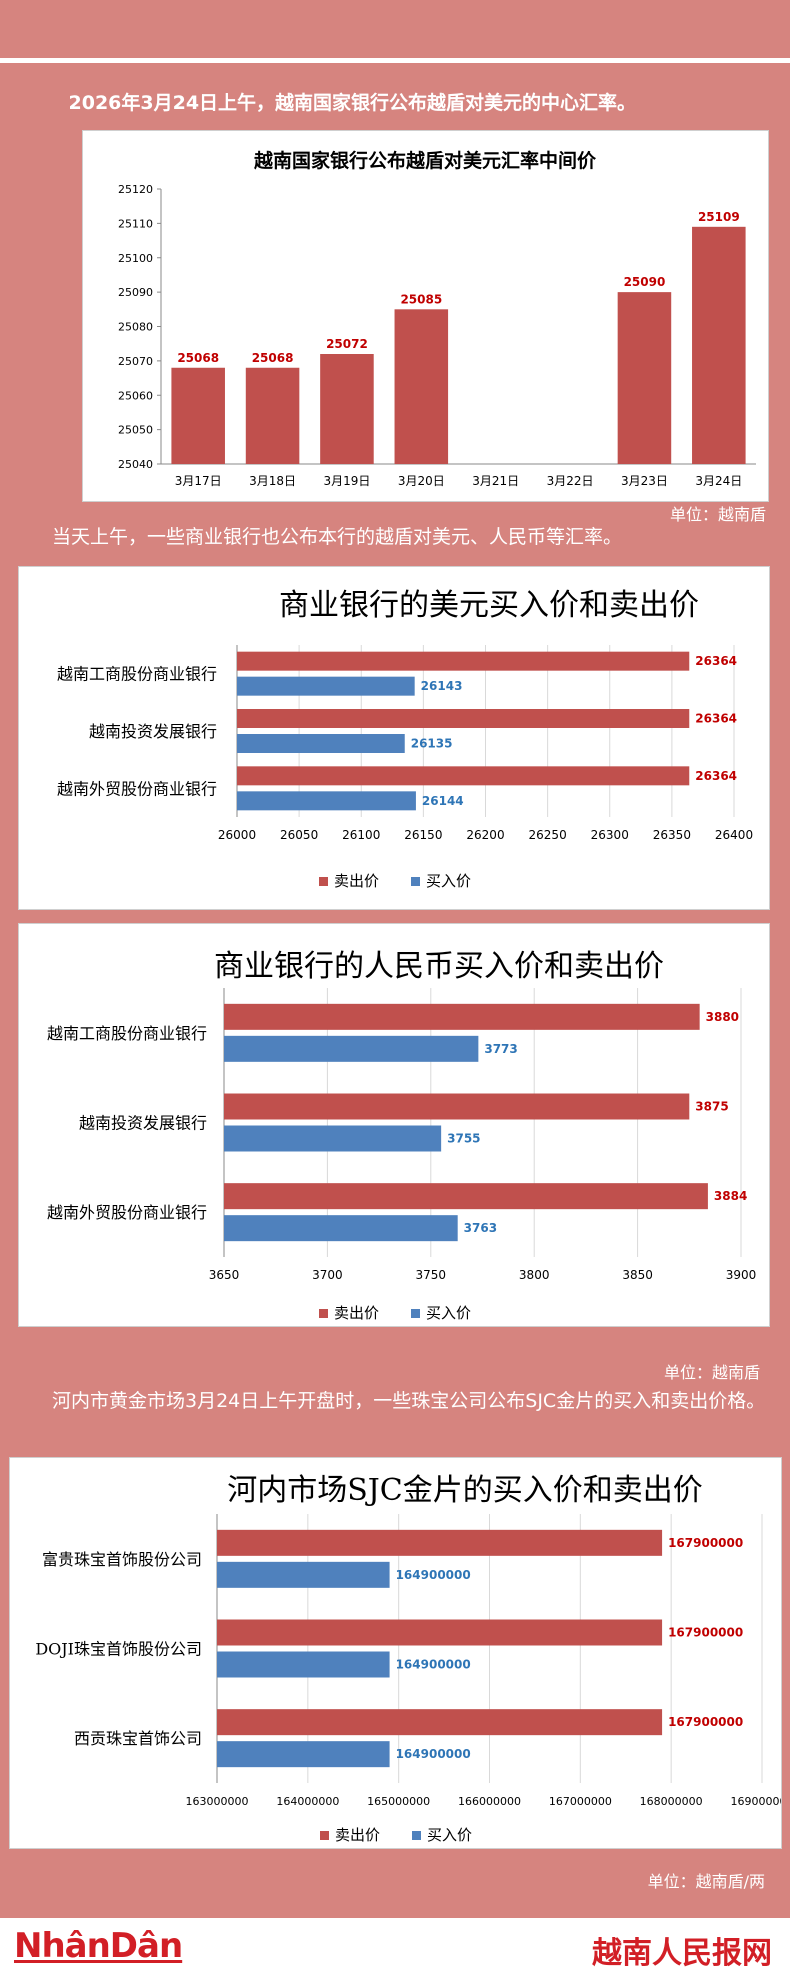 This screenshot has width=790, height=1975. Describe the element at coordinates (730, 1196) in the screenshot. I see `bar-value-label: 3884` at that location.